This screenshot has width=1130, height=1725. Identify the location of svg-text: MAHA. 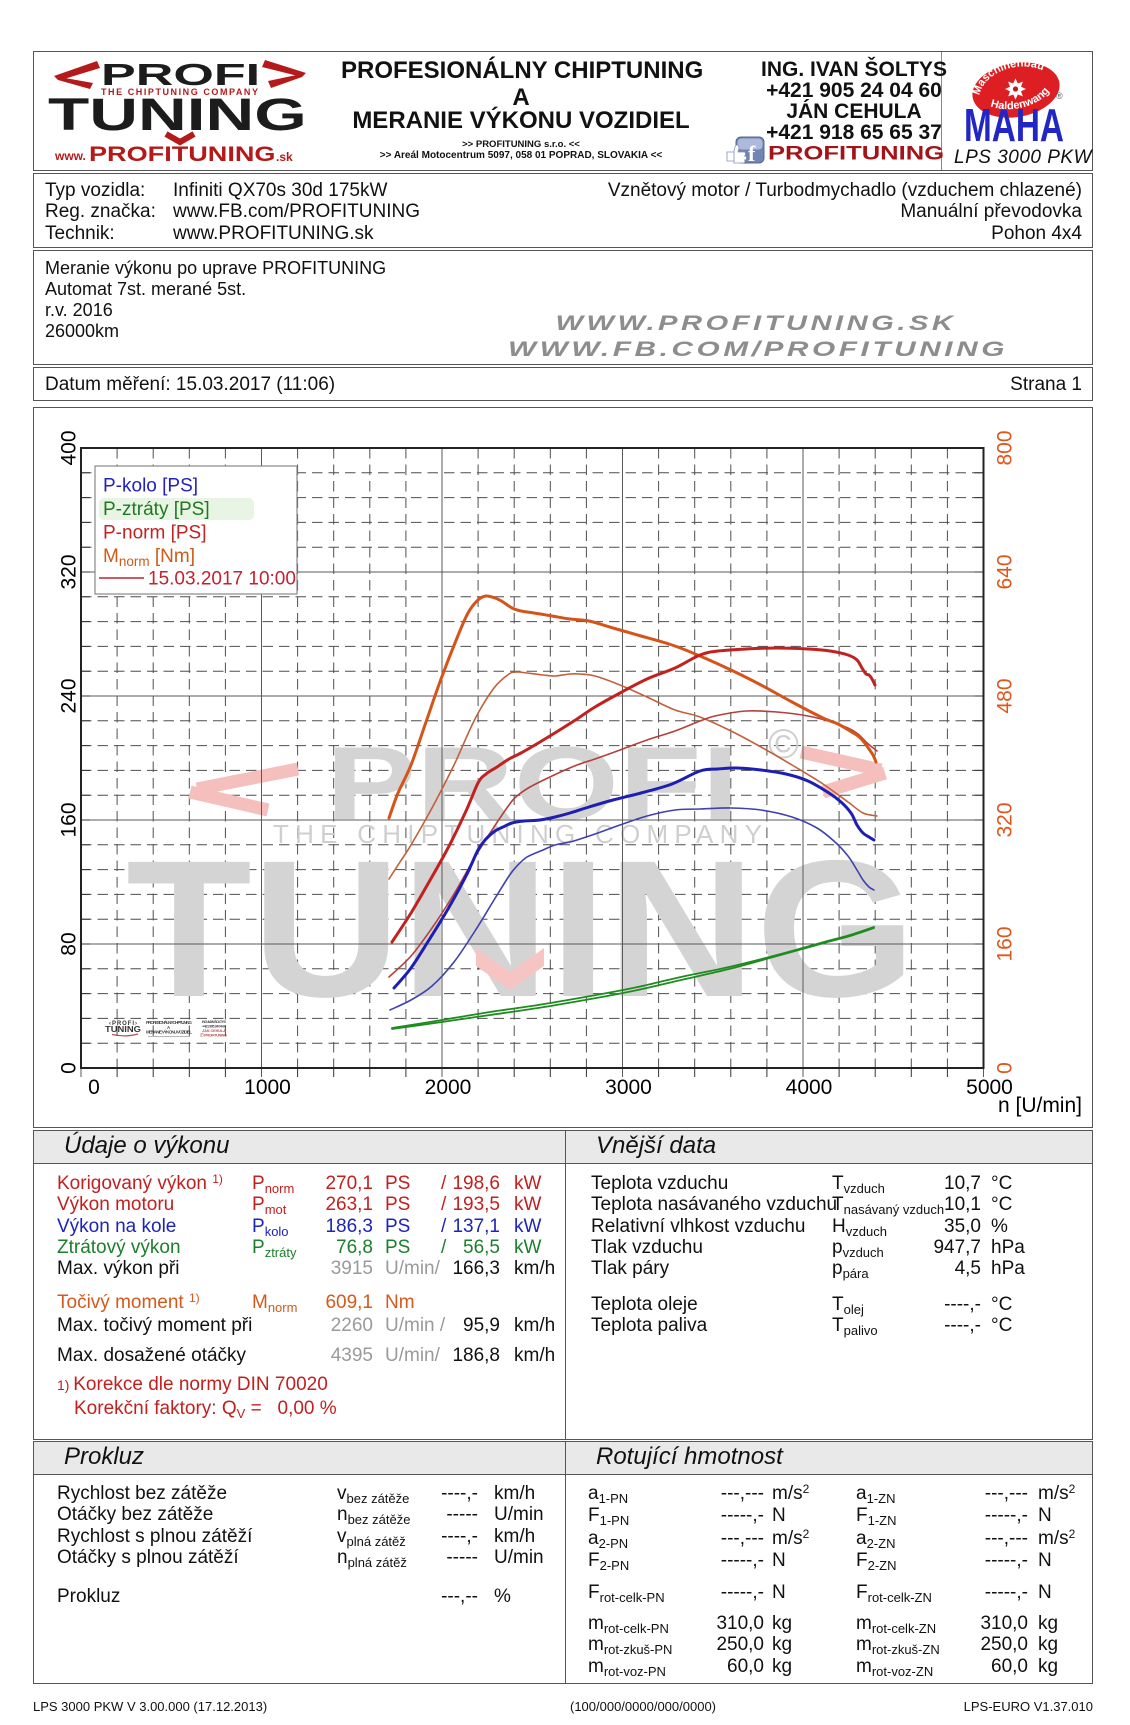
(1014, 125).